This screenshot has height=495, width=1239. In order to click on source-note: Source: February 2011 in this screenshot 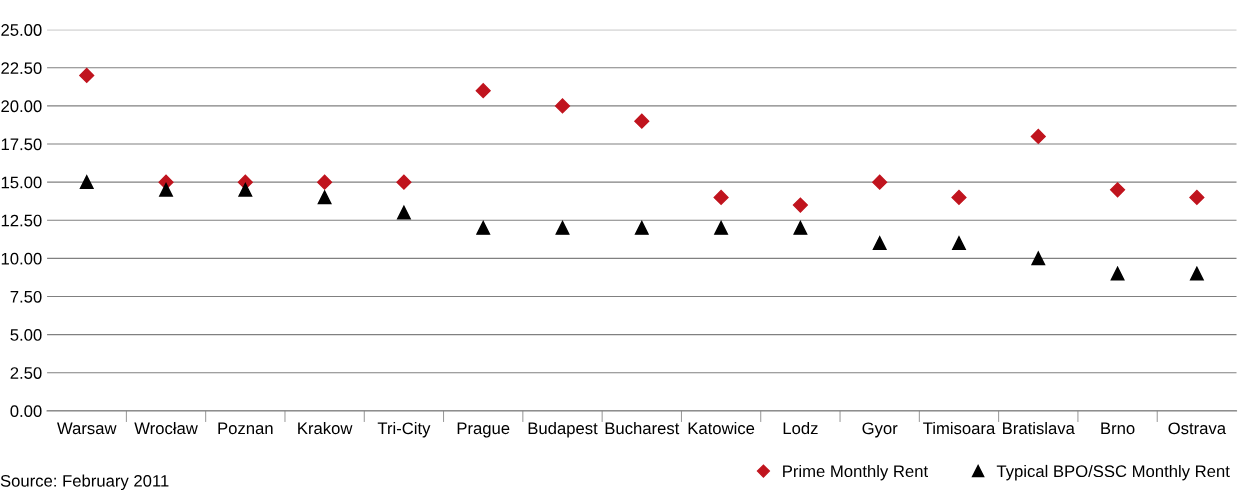, I will do `click(84, 482)`.